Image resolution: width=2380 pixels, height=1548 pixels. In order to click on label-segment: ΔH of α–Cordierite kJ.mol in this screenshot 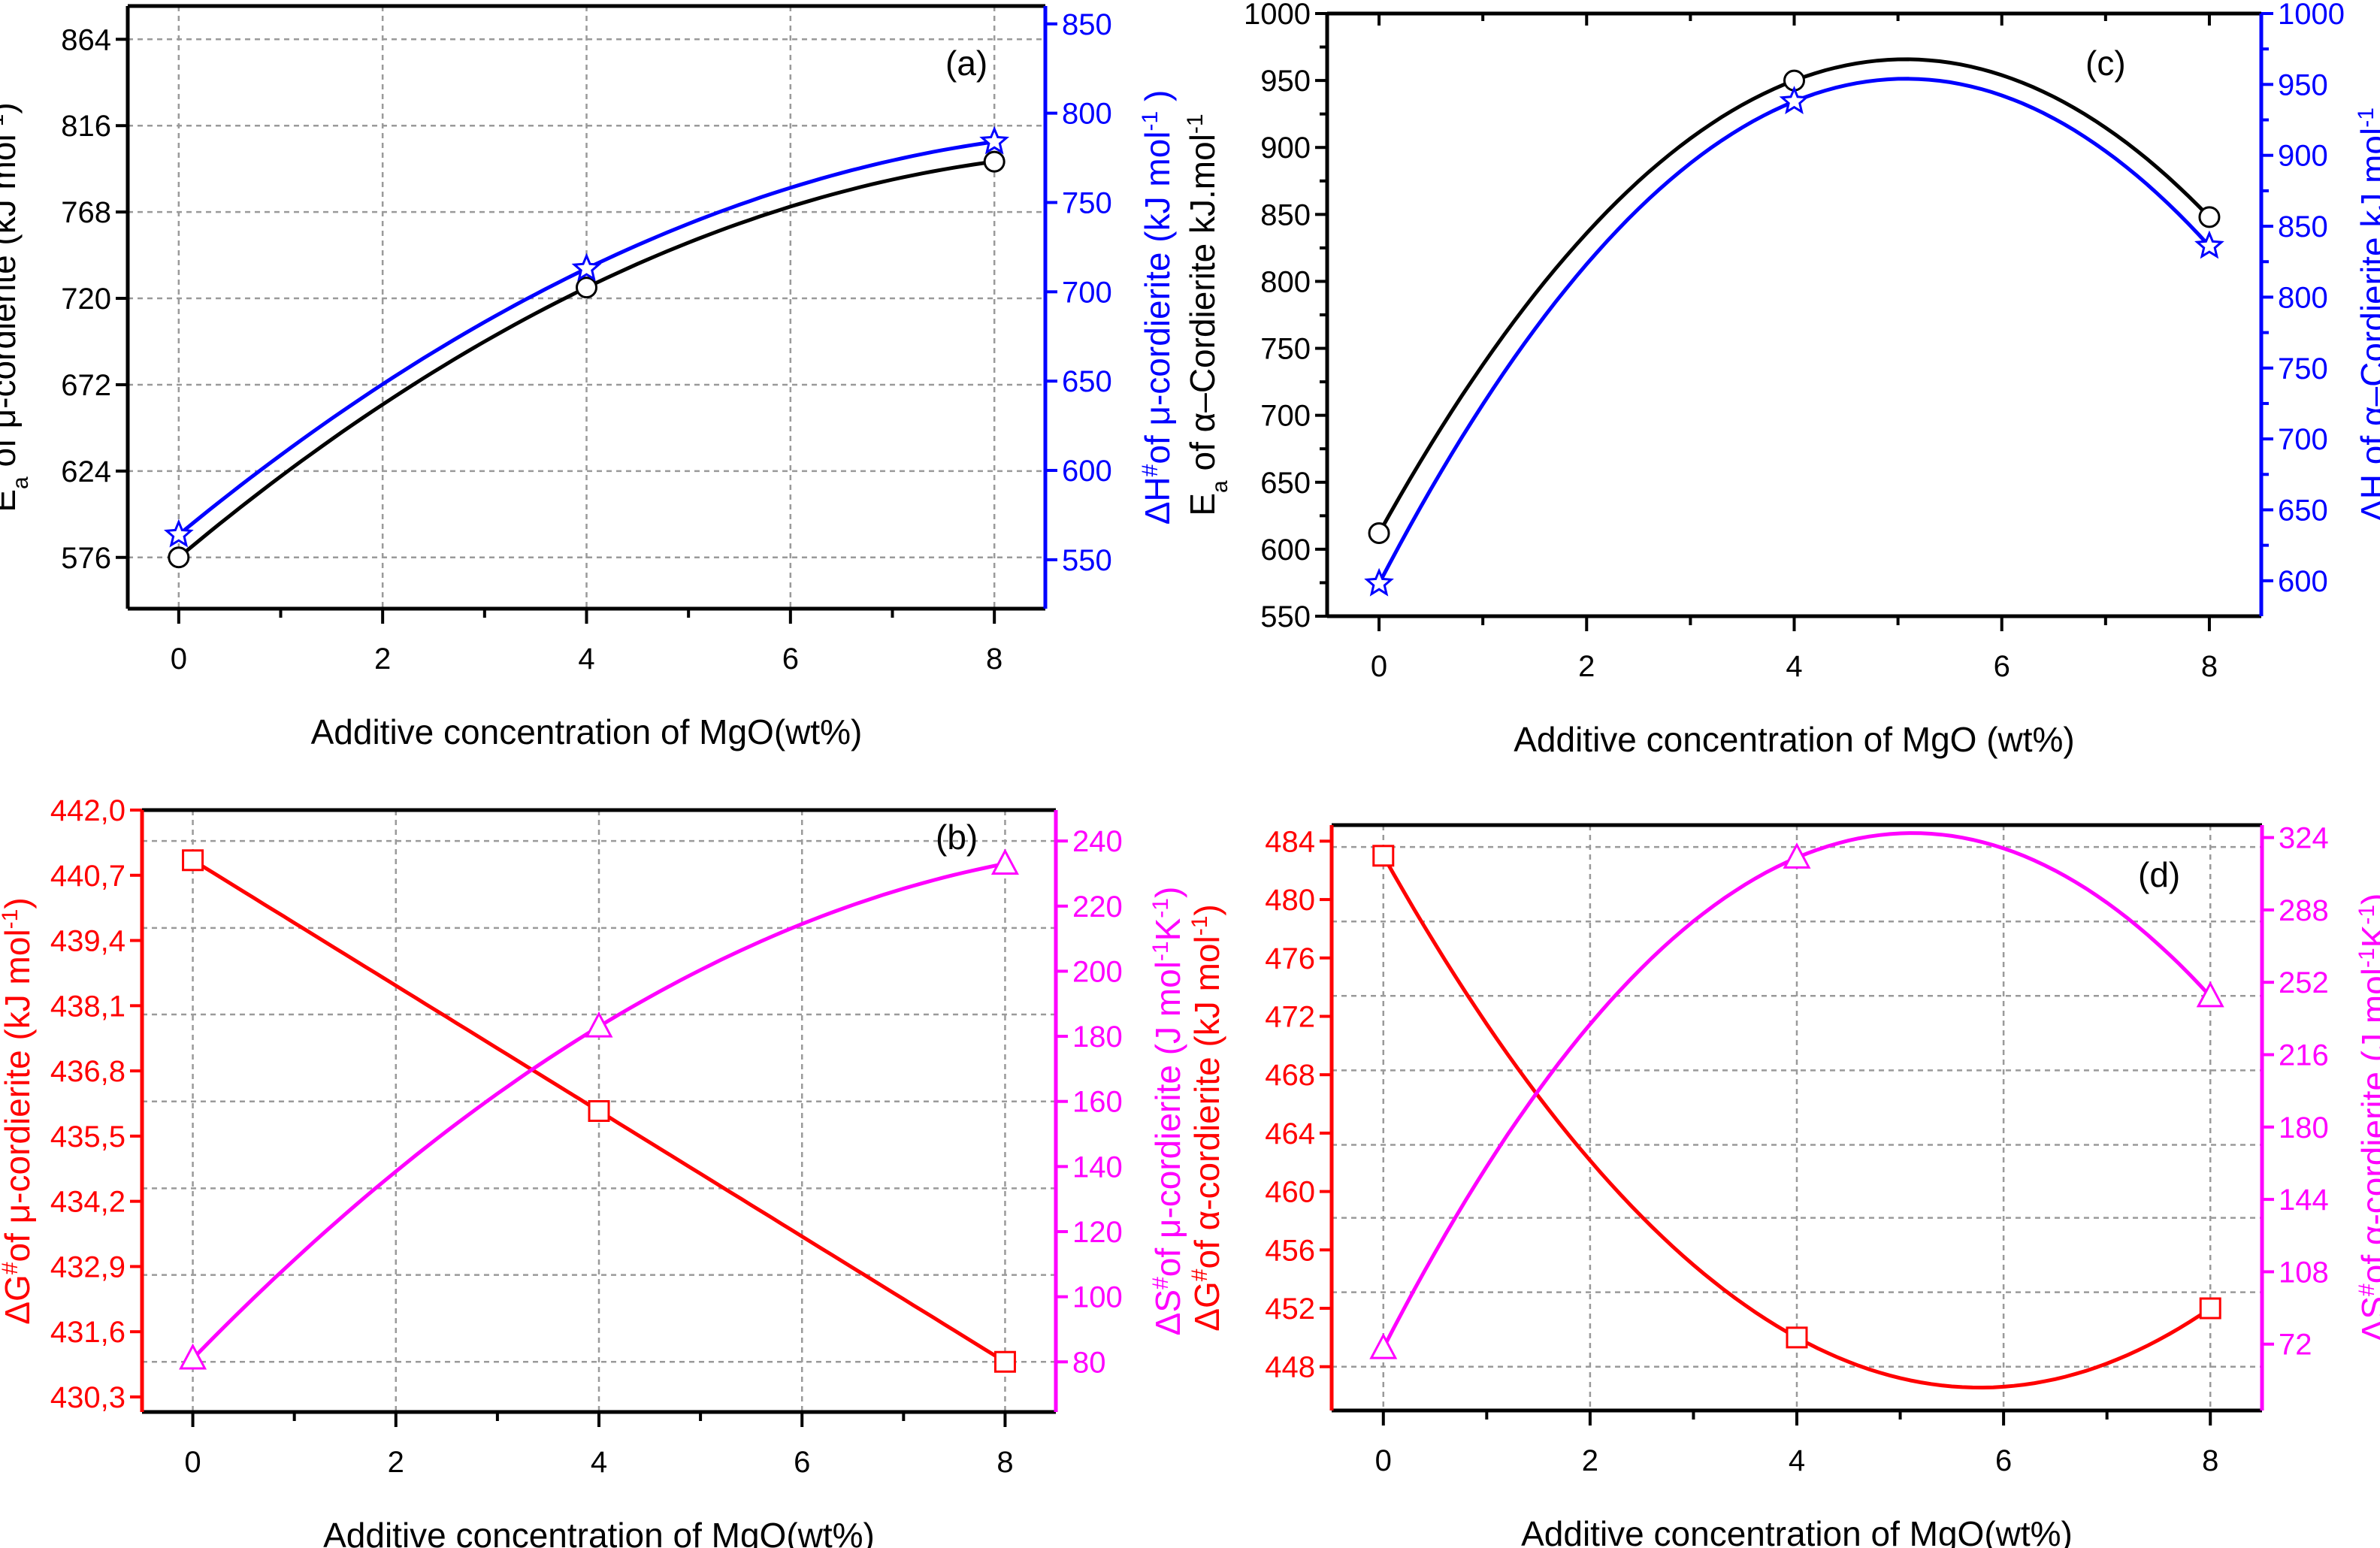, I will do `click(2367, 325)`.